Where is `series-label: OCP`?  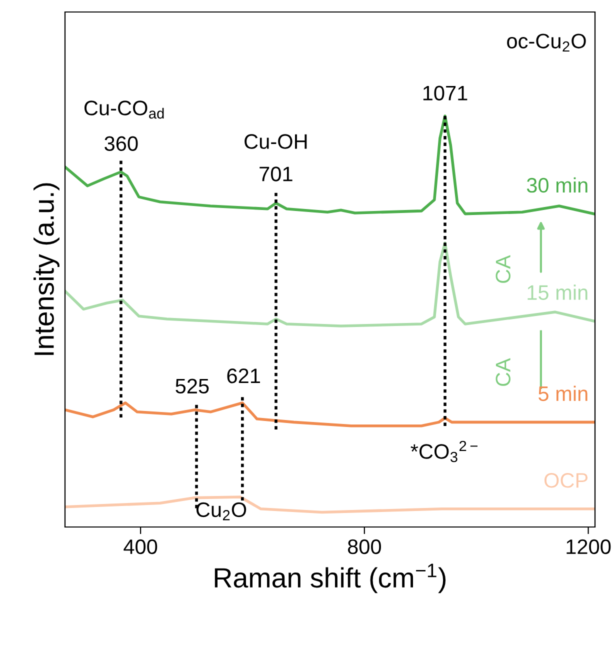
series-label: OCP is located at coordinates (566, 480).